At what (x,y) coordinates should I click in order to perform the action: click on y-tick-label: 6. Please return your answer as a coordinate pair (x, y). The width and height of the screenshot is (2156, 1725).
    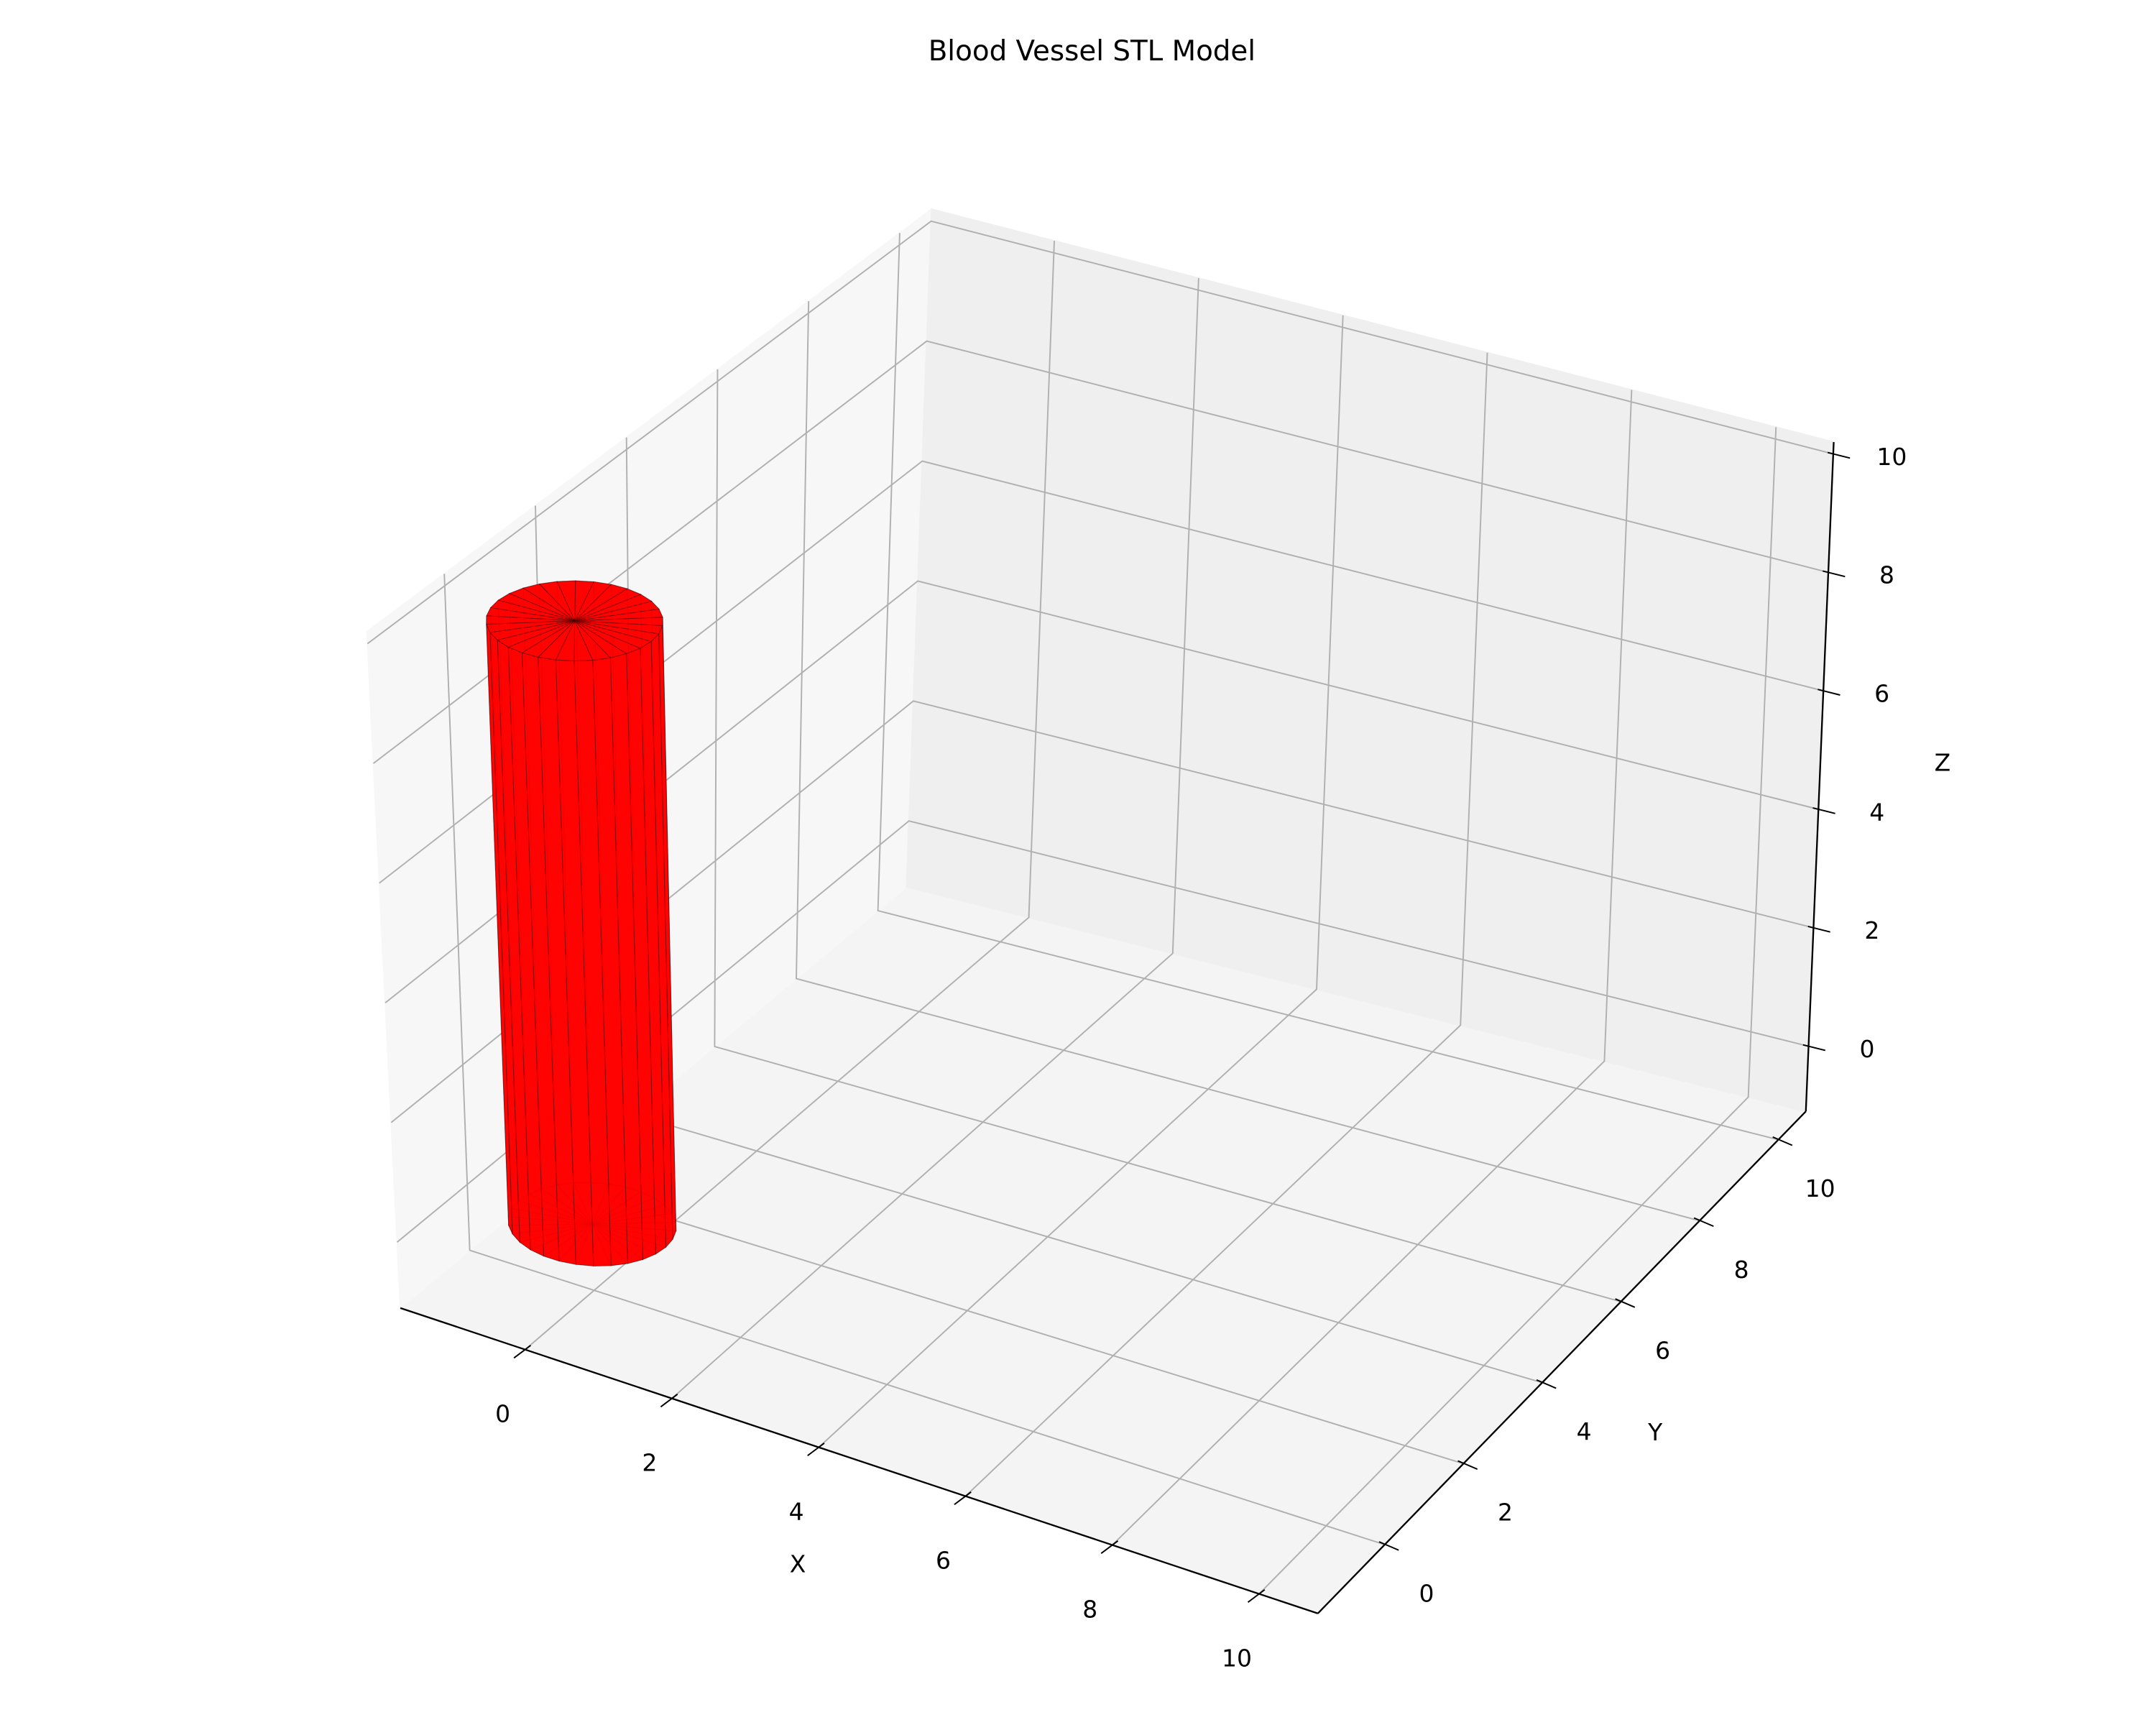
    Looking at the image, I should click on (1663, 1350).